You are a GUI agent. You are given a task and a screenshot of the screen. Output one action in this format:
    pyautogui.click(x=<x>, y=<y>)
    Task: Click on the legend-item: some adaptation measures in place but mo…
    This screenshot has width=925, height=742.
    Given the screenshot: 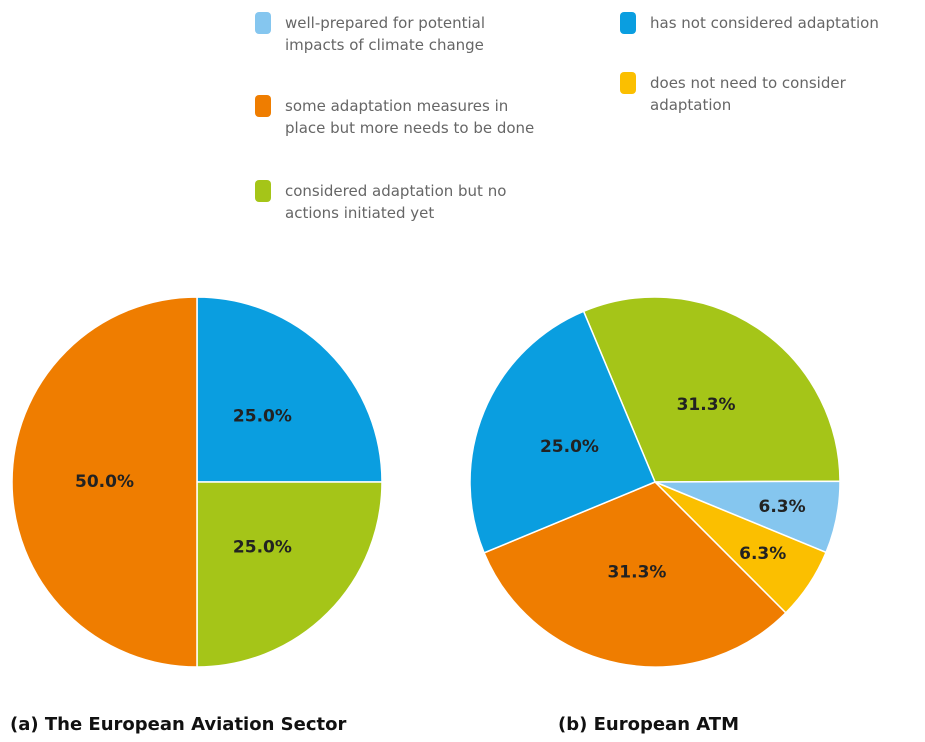 What is the action you would take?
    pyautogui.click(x=400, y=117)
    